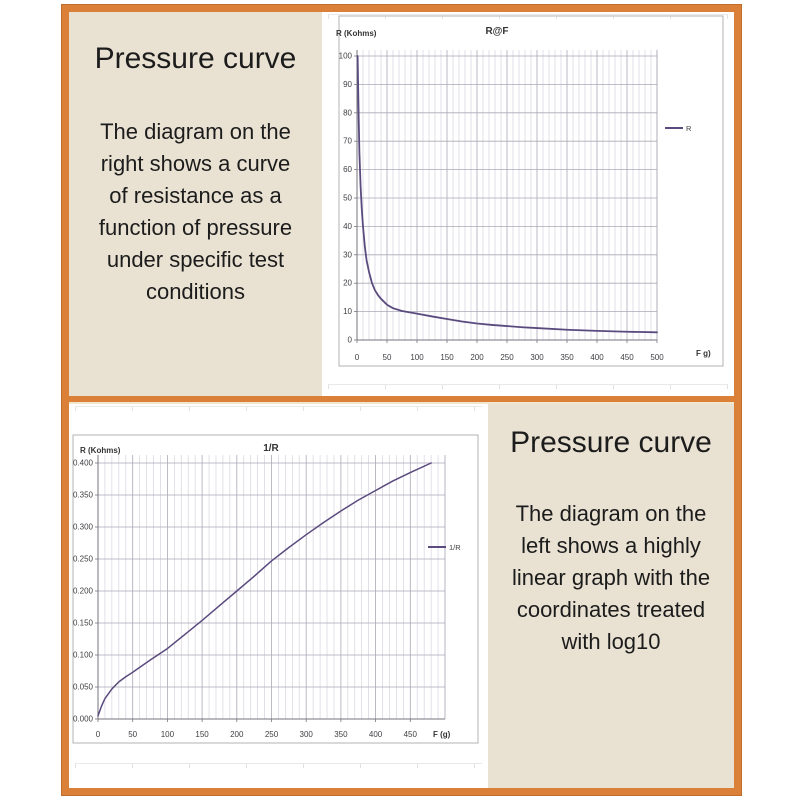  Describe the element at coordinates (83, 559) in the screenshot. I see `svg-text: 0.250` at that location.